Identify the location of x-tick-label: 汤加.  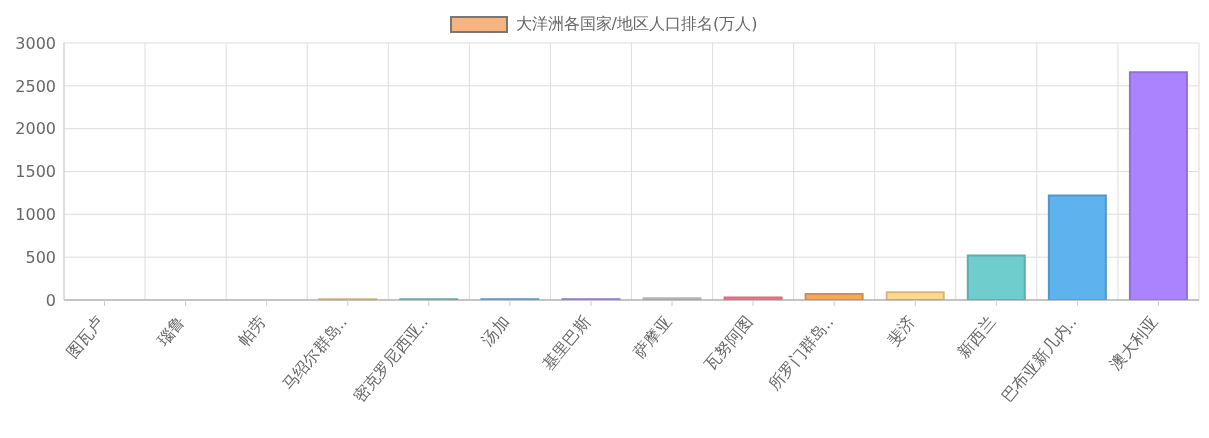
(495, 331).